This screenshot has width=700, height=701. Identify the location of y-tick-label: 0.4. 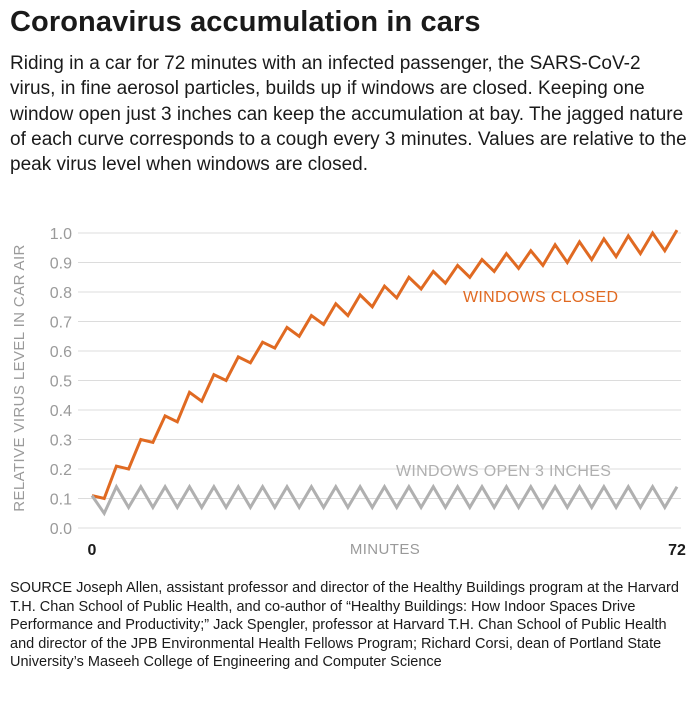
(61, 411).